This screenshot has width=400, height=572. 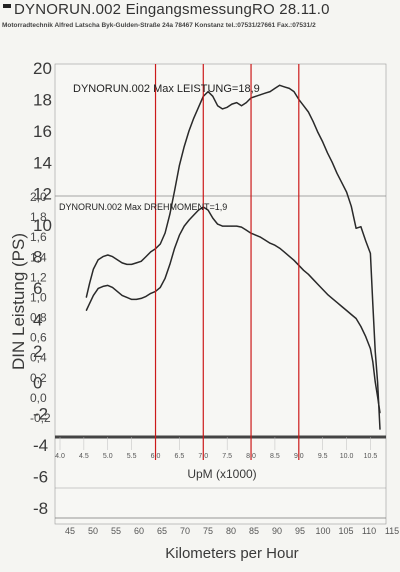 I want to click on x-tick-label: 6.0, so click(x=156, y=456).